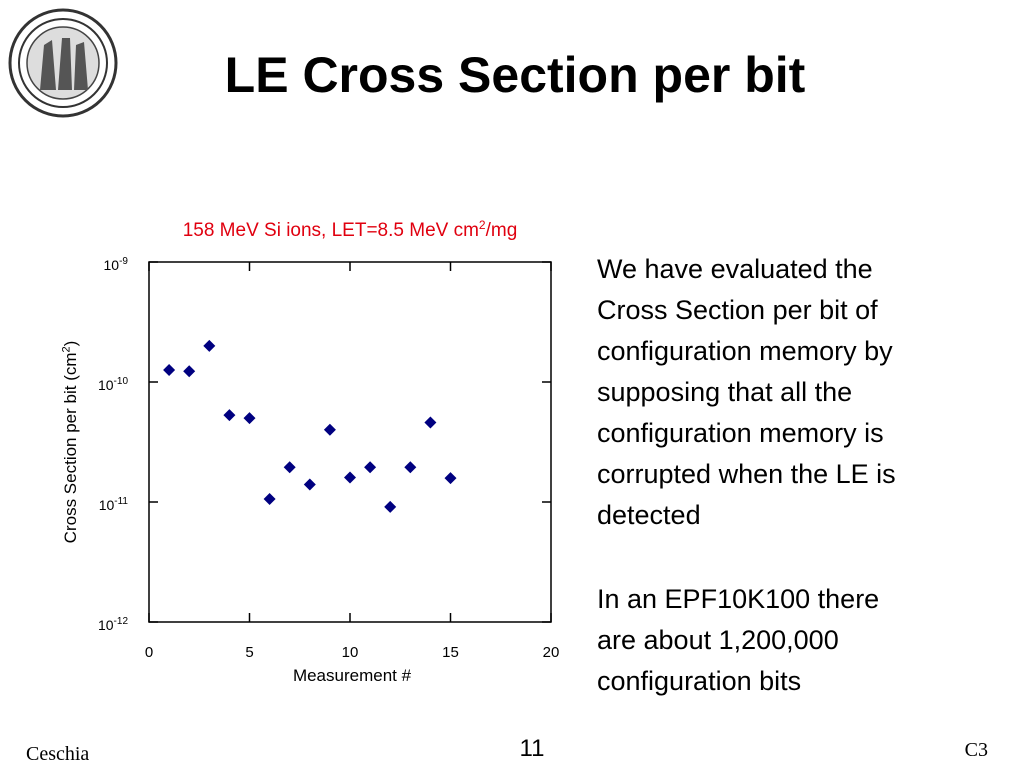  What do you see at coordinates (70, 447) in the screenshot?
I see `y-axis-label-base: Cross Section per bit (cm` at bounding box center [70, 447].